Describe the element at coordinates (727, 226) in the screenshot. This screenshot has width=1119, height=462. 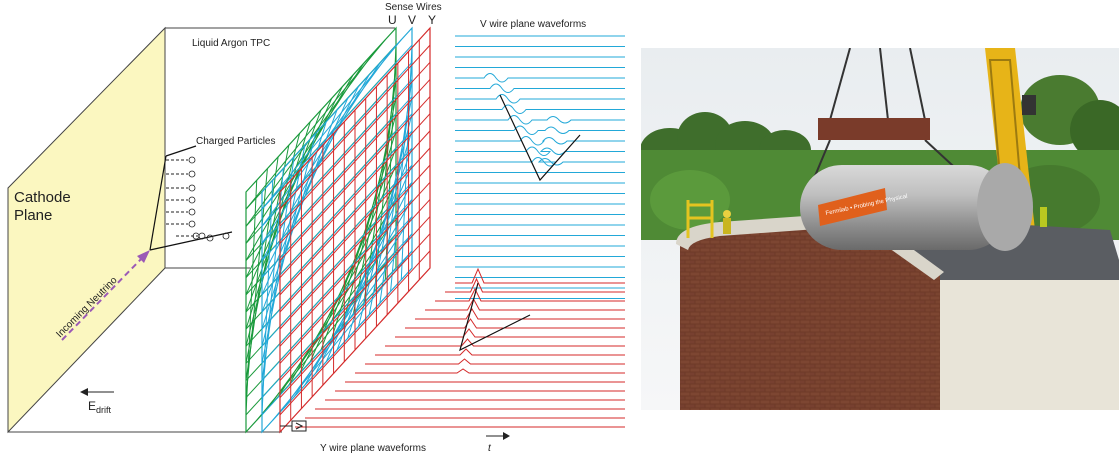
I see `worker-body` at that location.